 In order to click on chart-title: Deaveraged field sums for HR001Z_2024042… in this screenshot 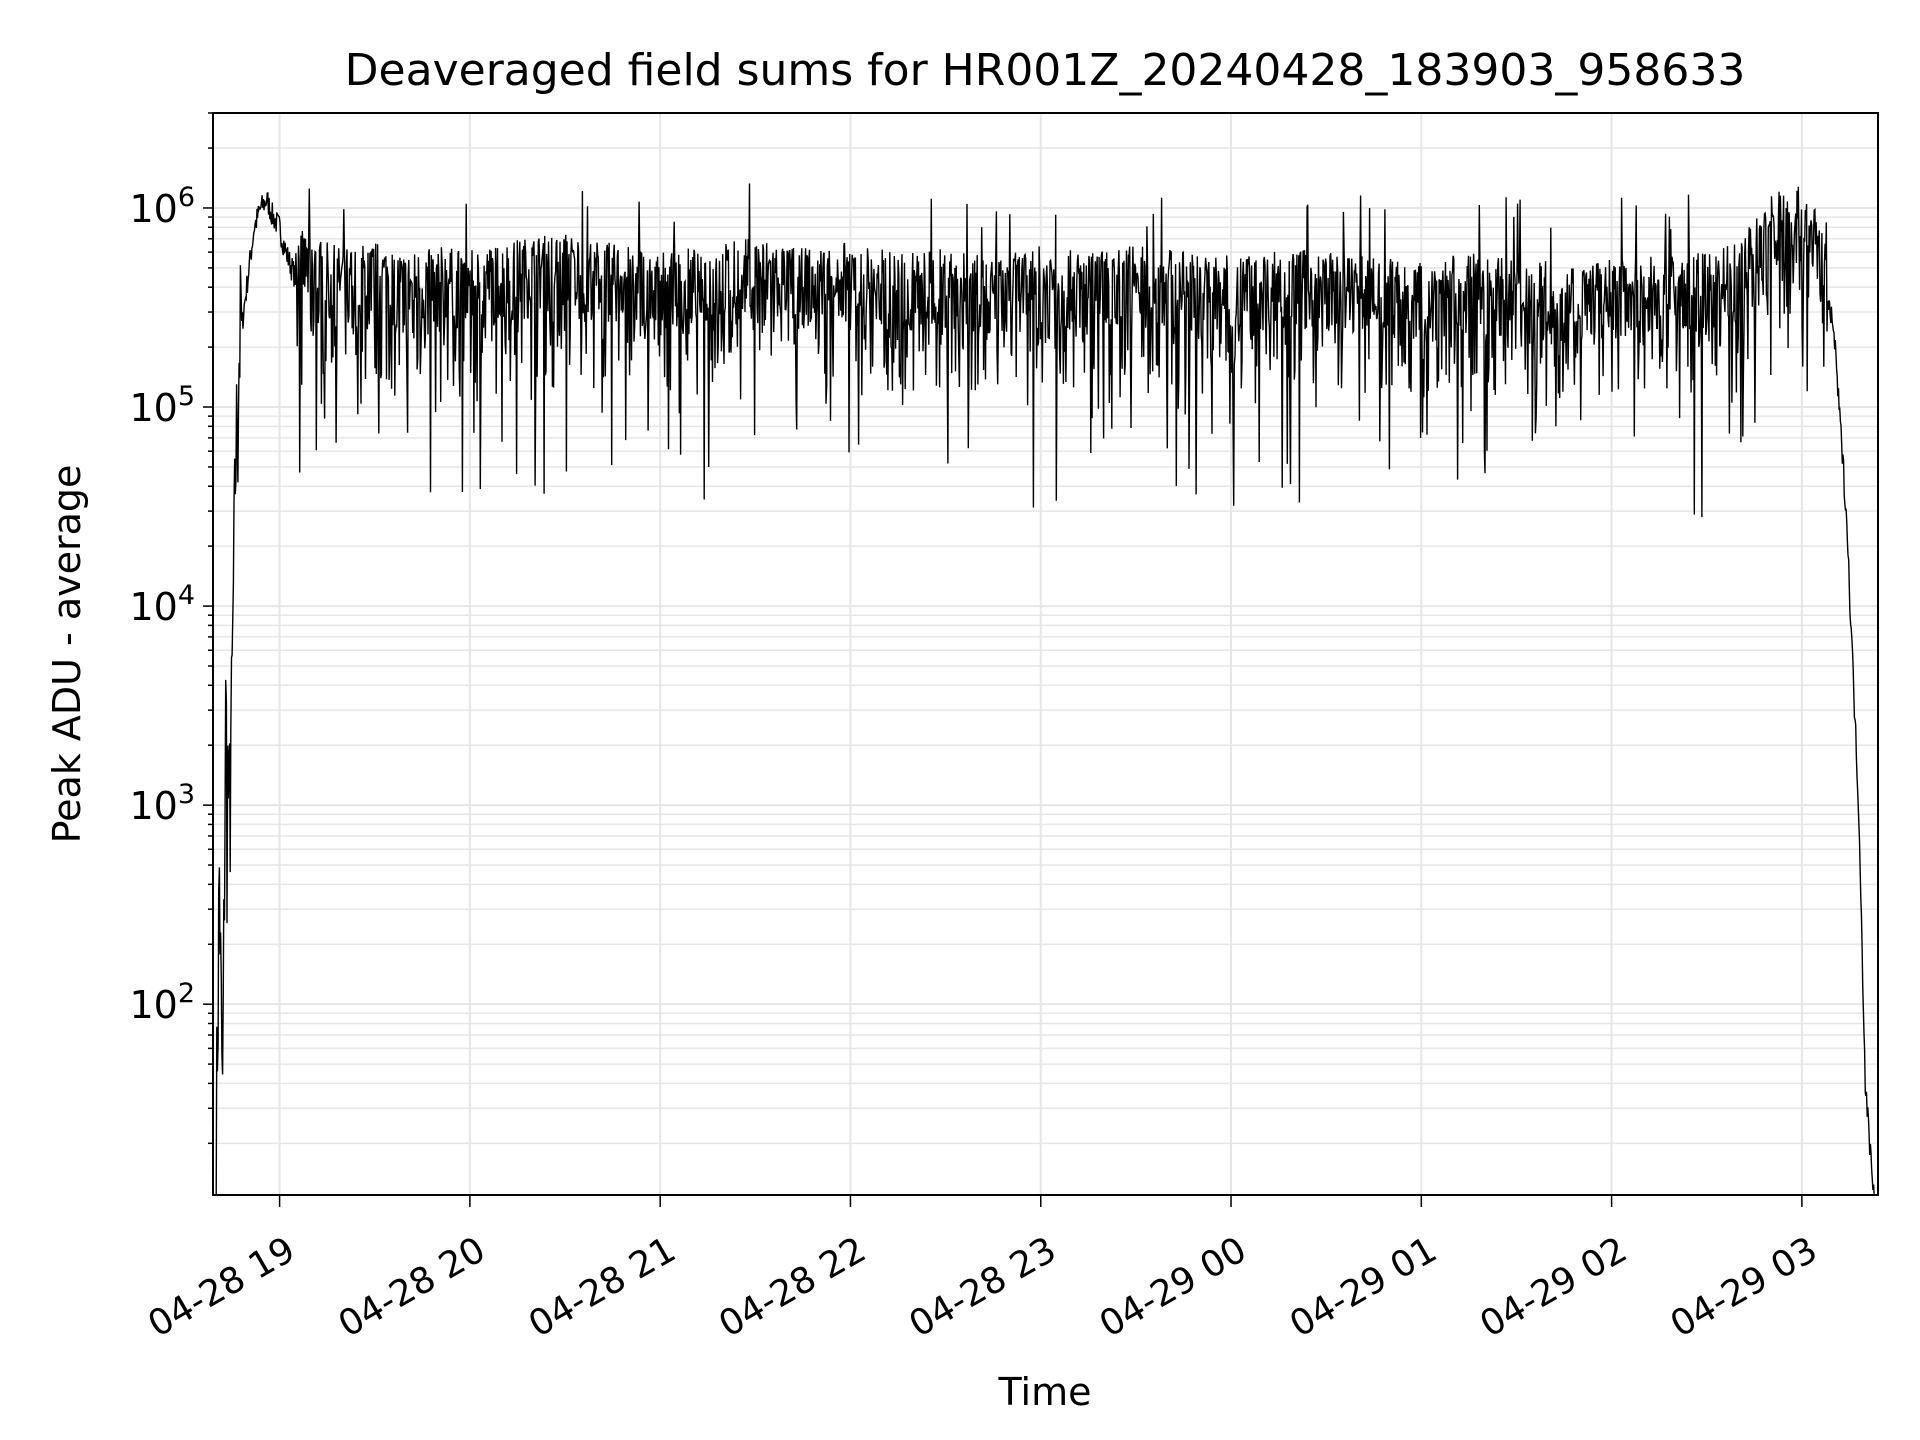, I will do `click(1045, 70)`.